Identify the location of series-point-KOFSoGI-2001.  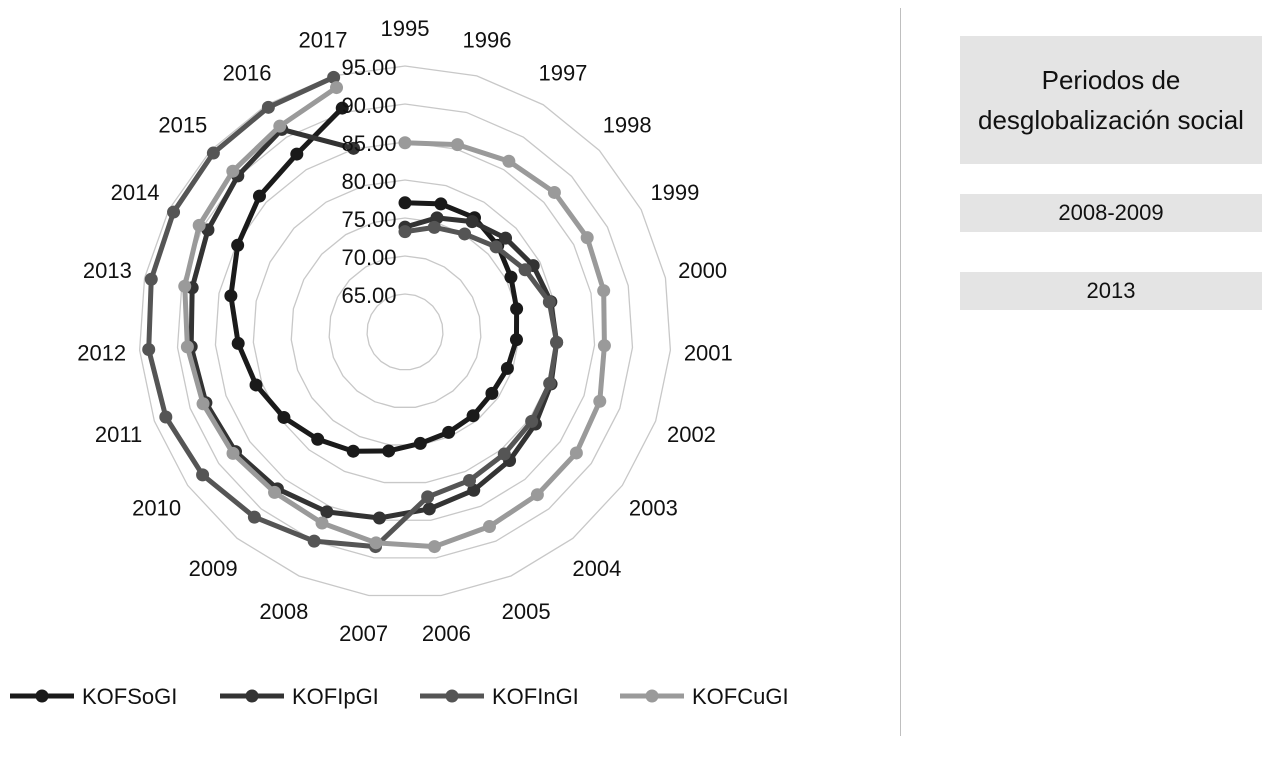
(516, 340).